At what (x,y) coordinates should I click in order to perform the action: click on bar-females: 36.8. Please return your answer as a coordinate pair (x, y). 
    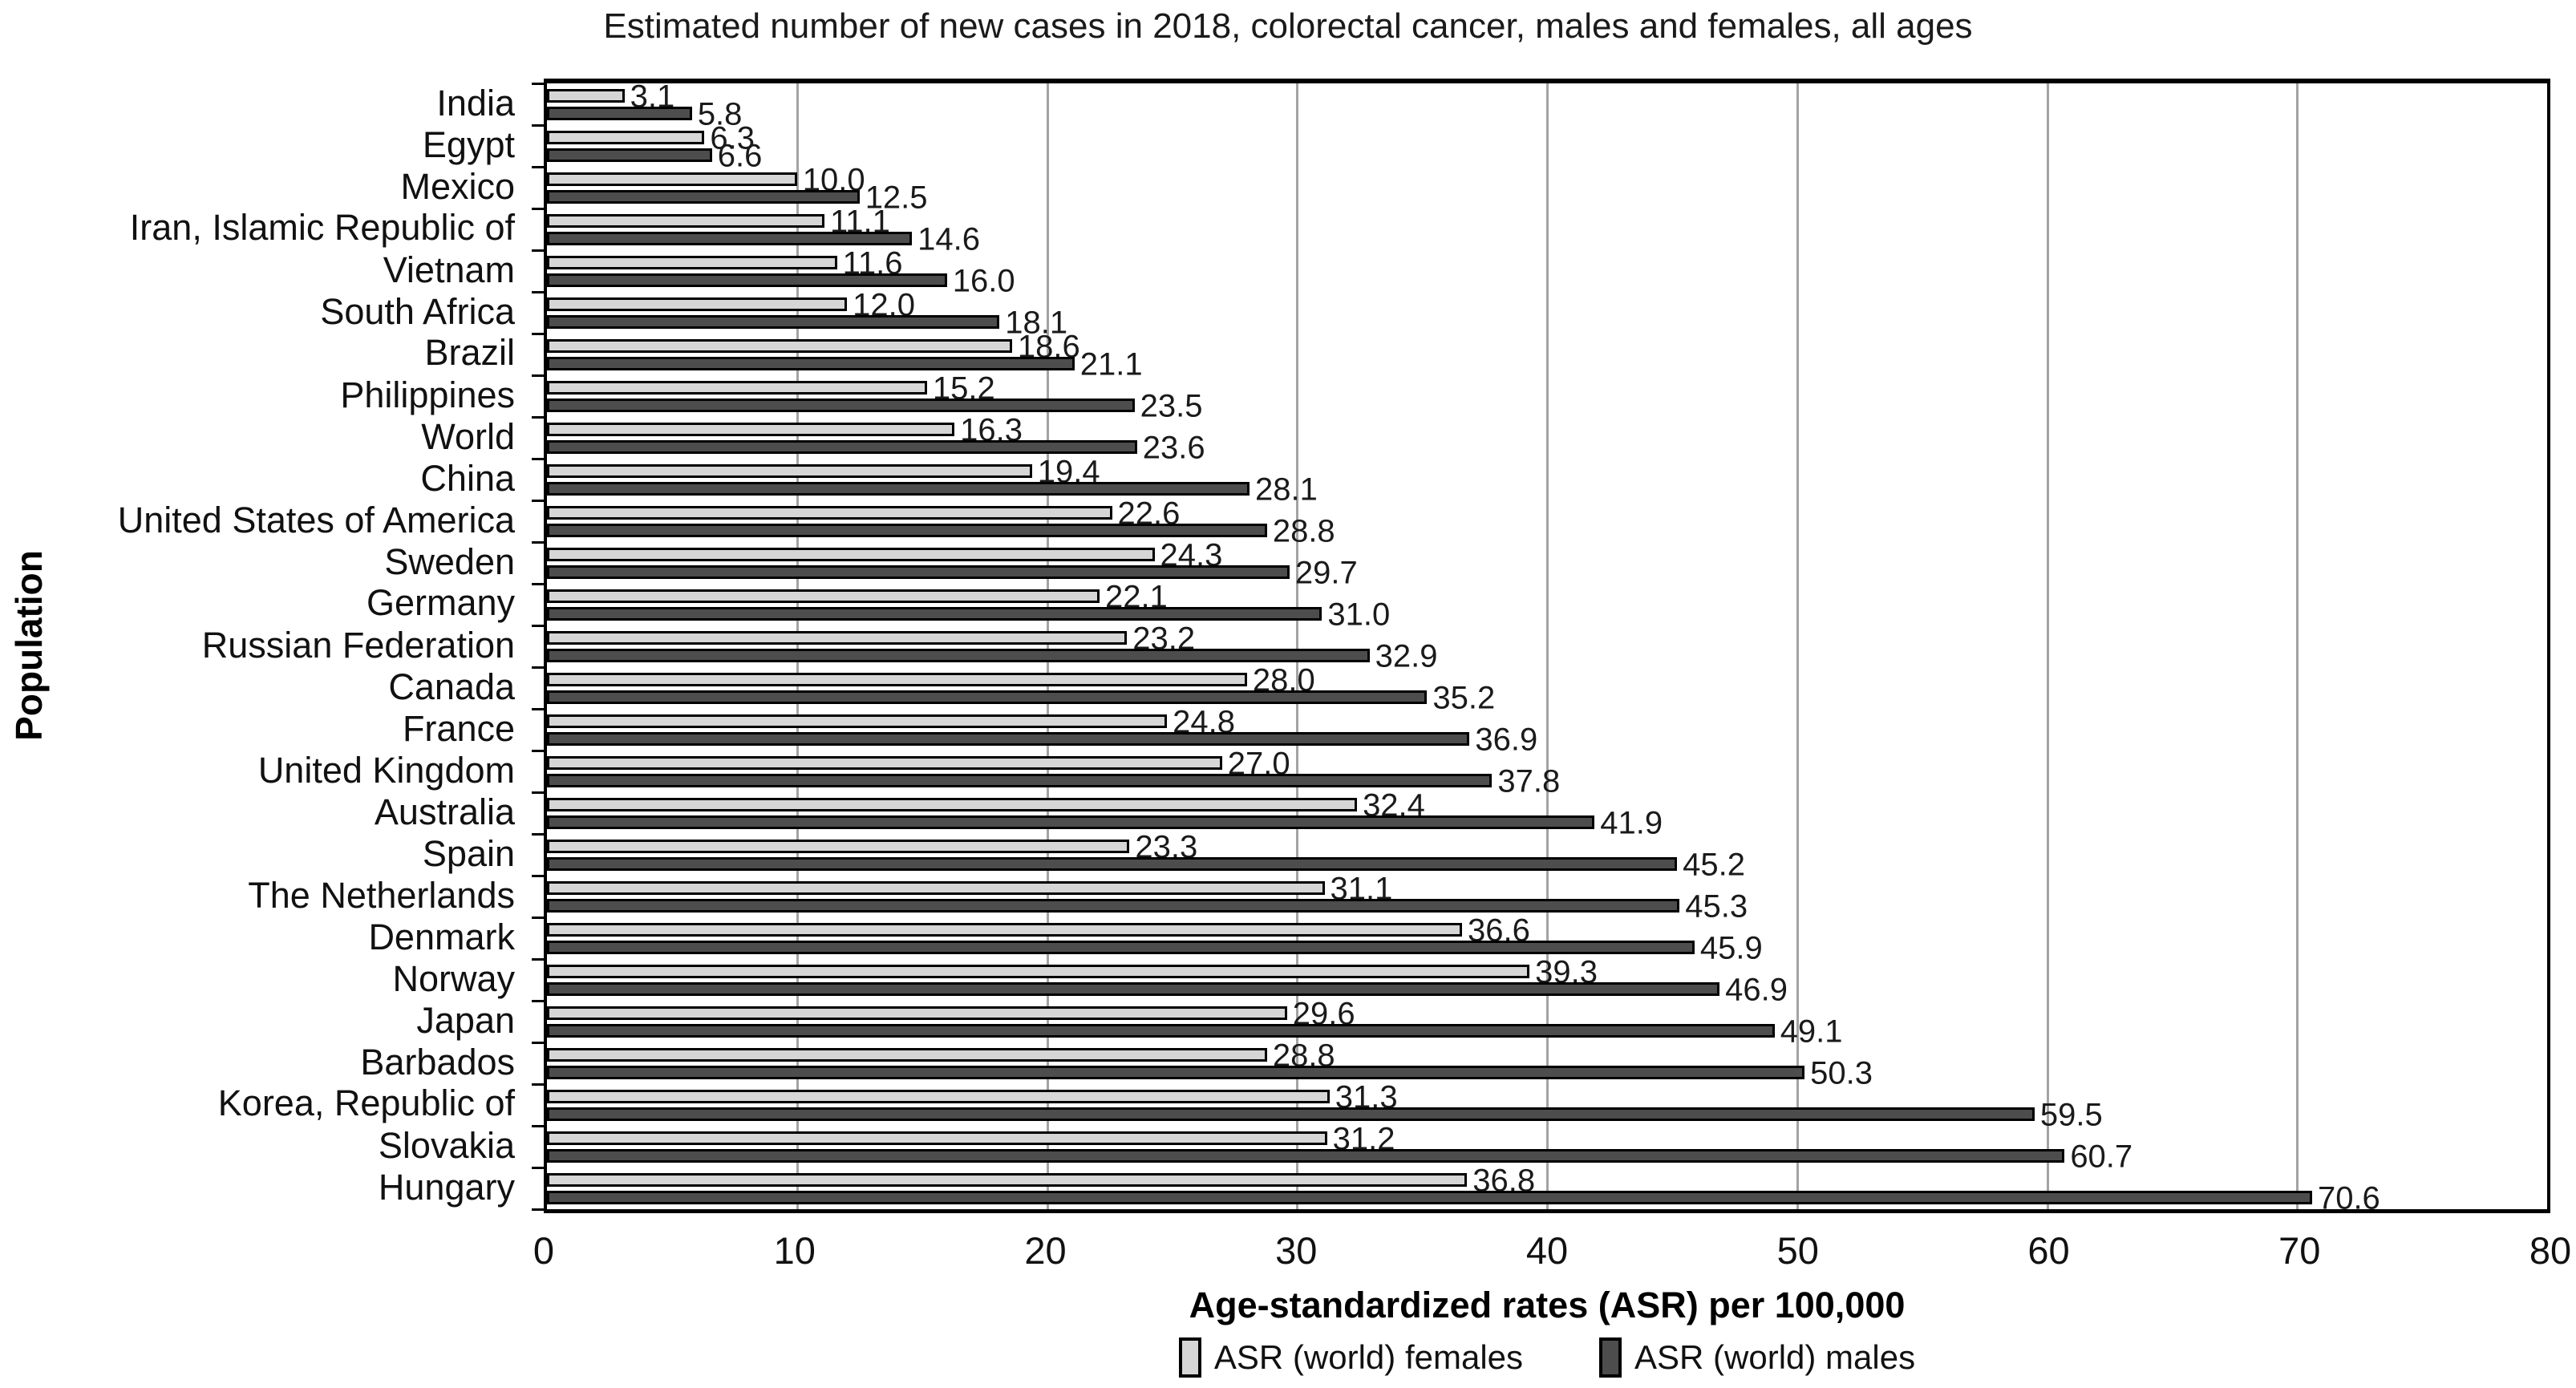
    Looking at the image, I should click on (1041, 1181).